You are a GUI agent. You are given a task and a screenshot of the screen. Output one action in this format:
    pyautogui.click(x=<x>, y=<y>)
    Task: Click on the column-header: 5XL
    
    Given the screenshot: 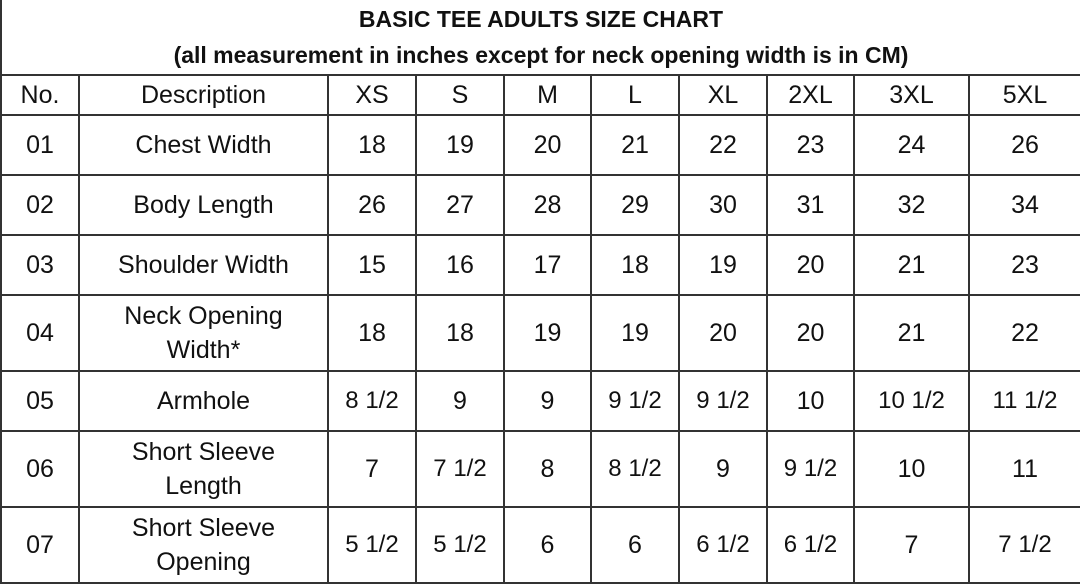 What is the action you would take?
    pyautogui.click(x=1024, y=95)
    